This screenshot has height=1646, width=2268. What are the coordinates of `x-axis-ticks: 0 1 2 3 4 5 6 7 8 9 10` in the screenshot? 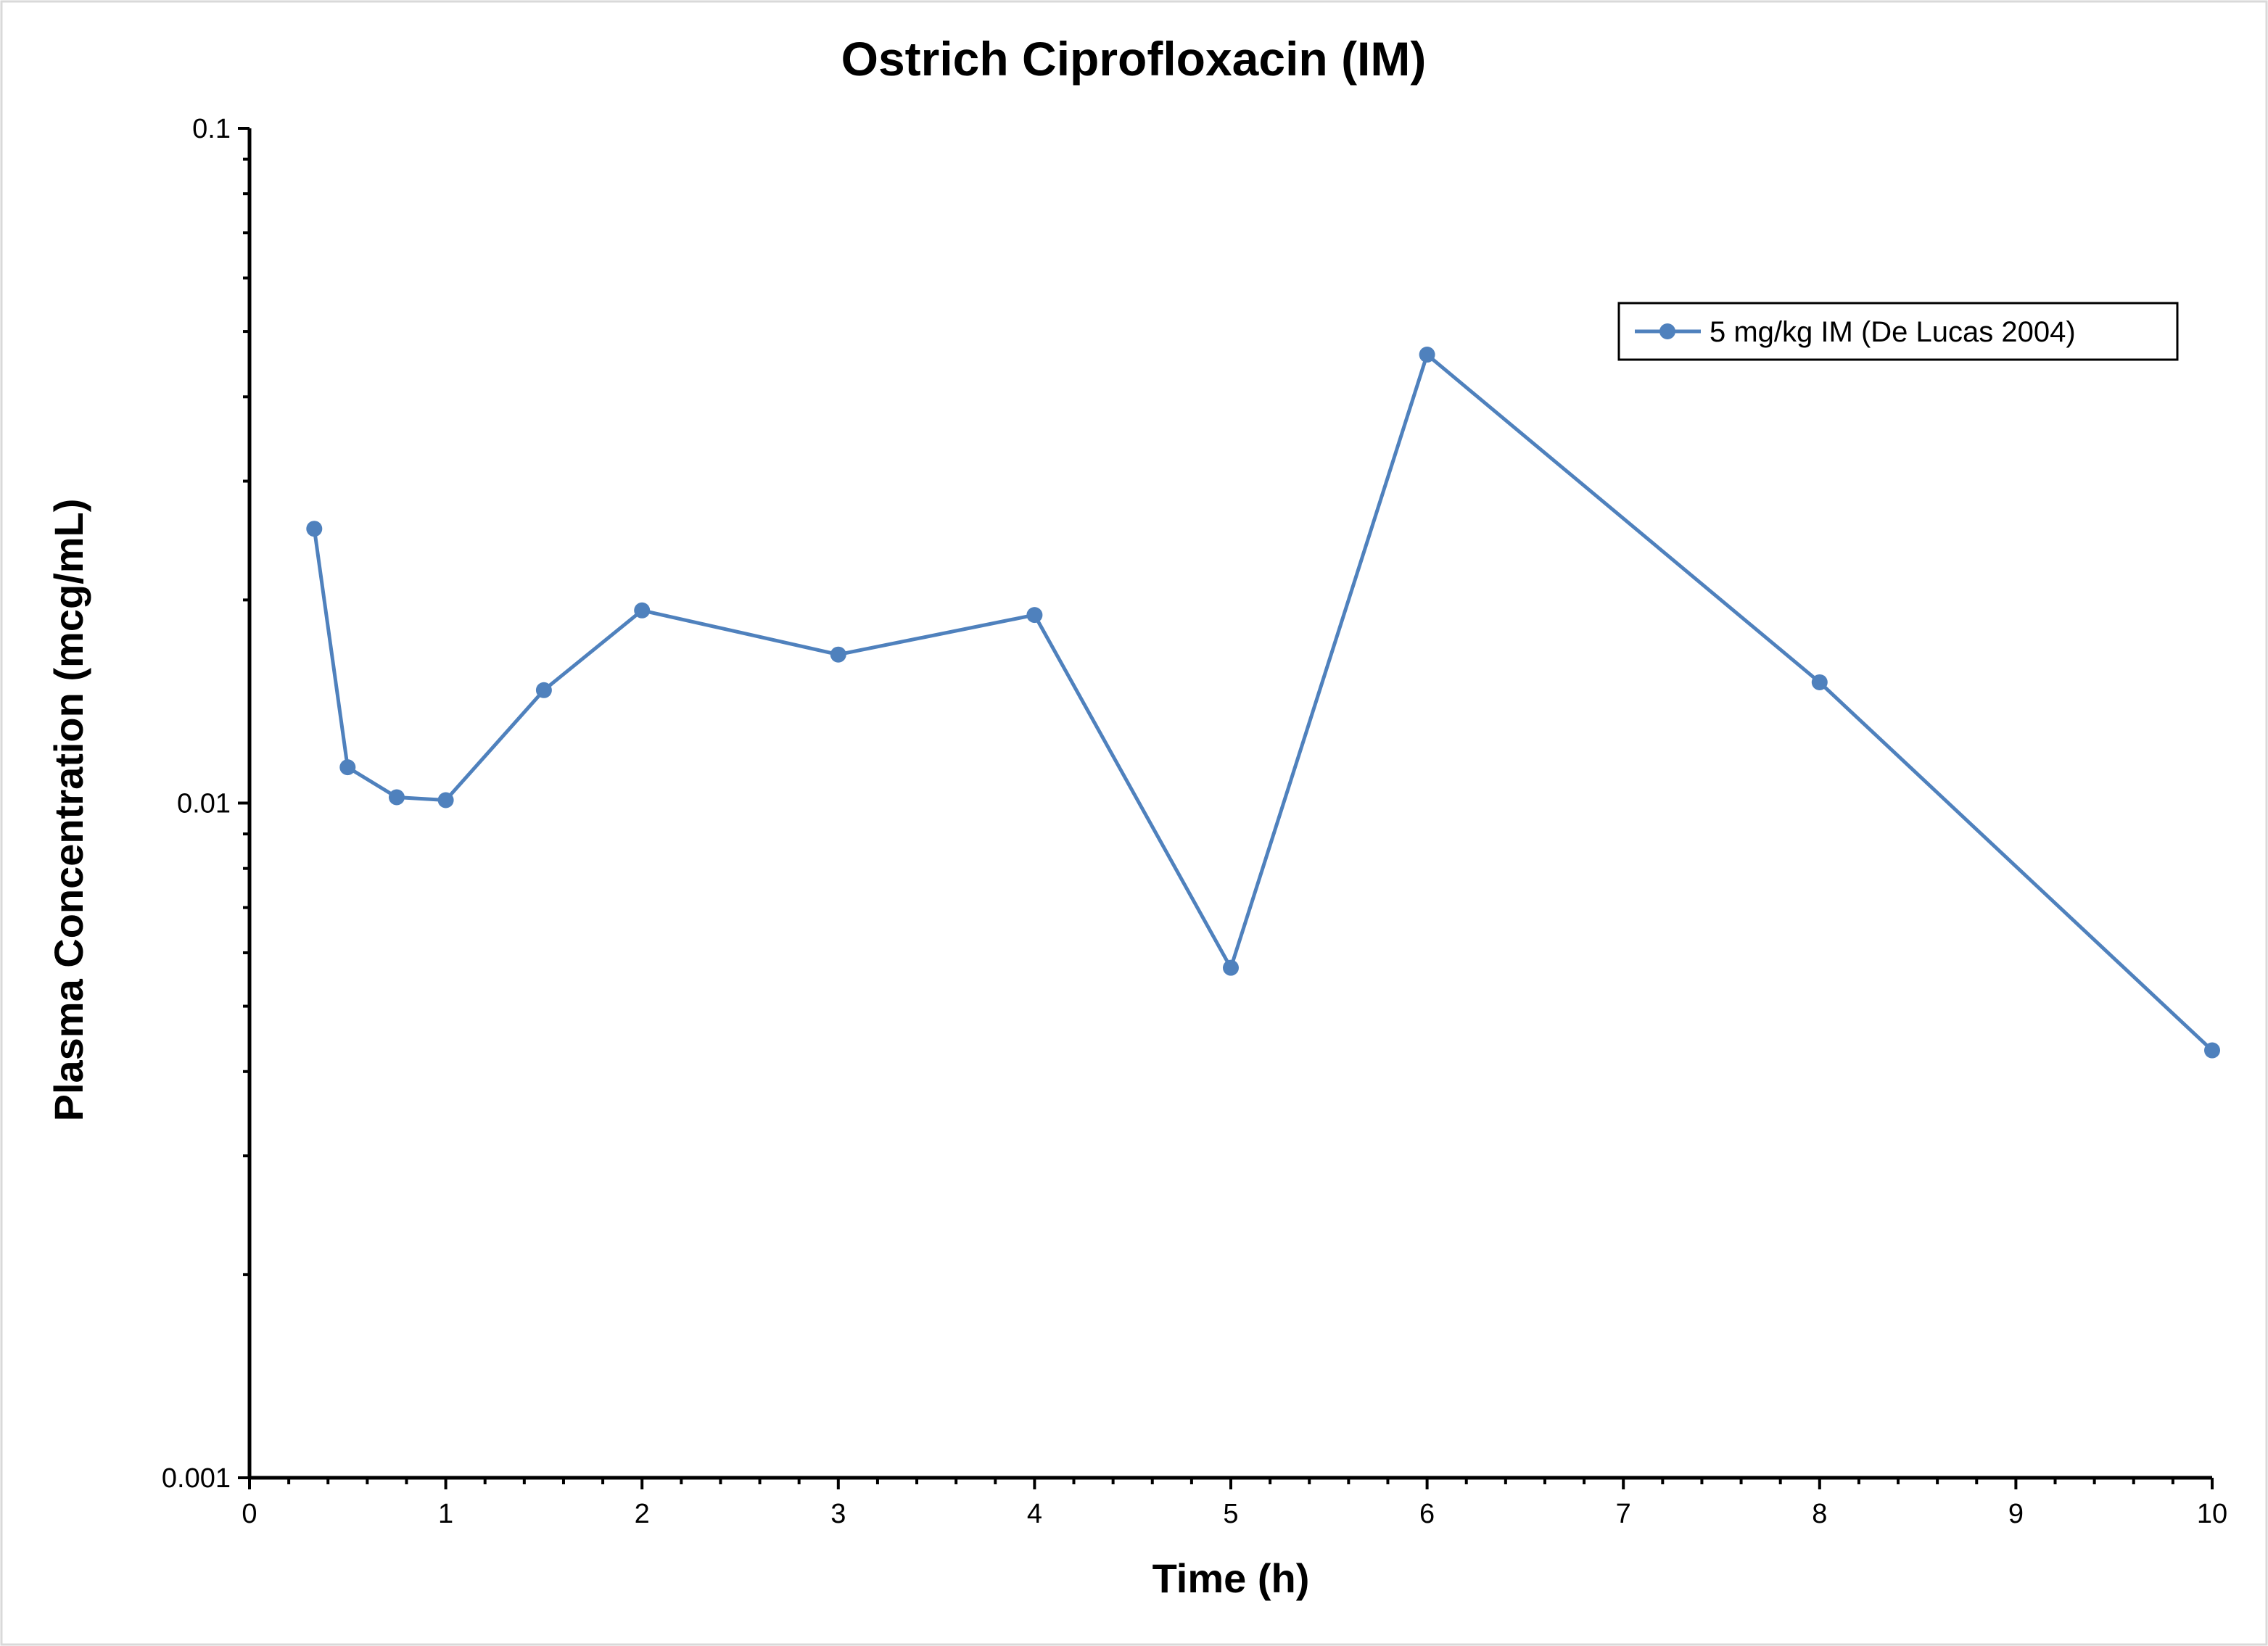 It's located at (1234, 1504).